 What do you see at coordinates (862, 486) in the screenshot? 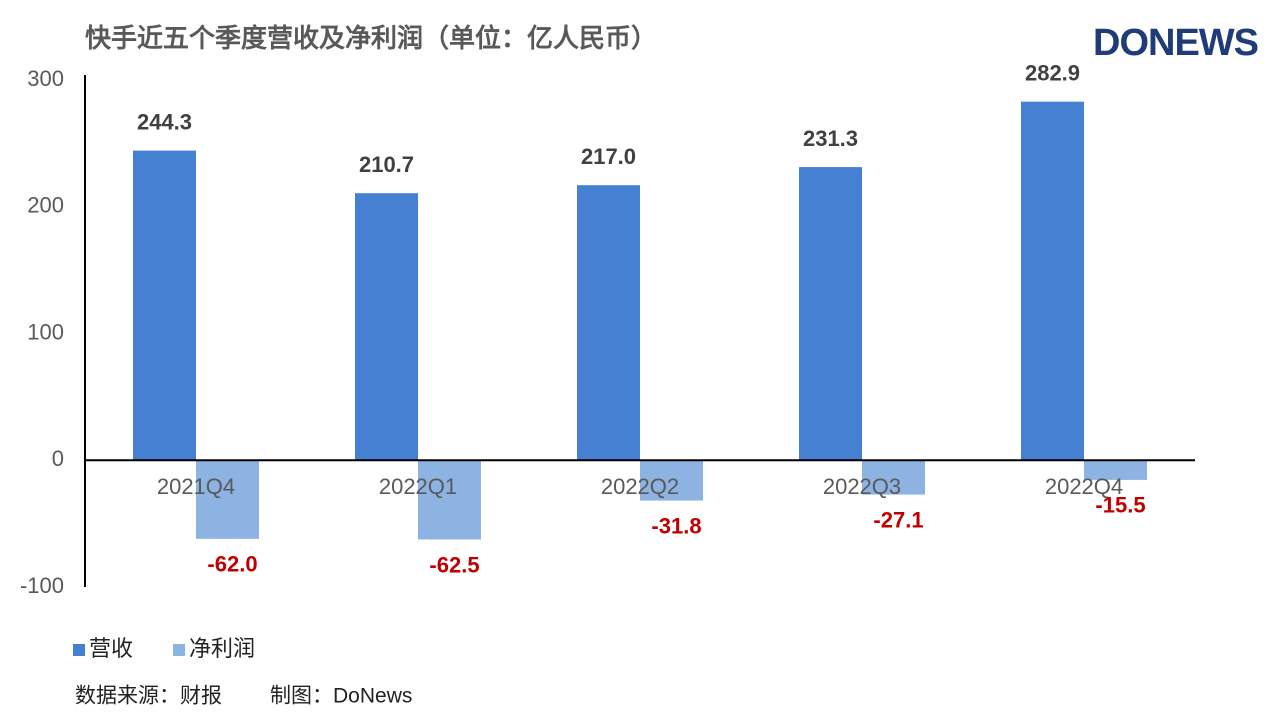
I see `x-tick-label: 2022Q3` at bounding box center [862, 486].